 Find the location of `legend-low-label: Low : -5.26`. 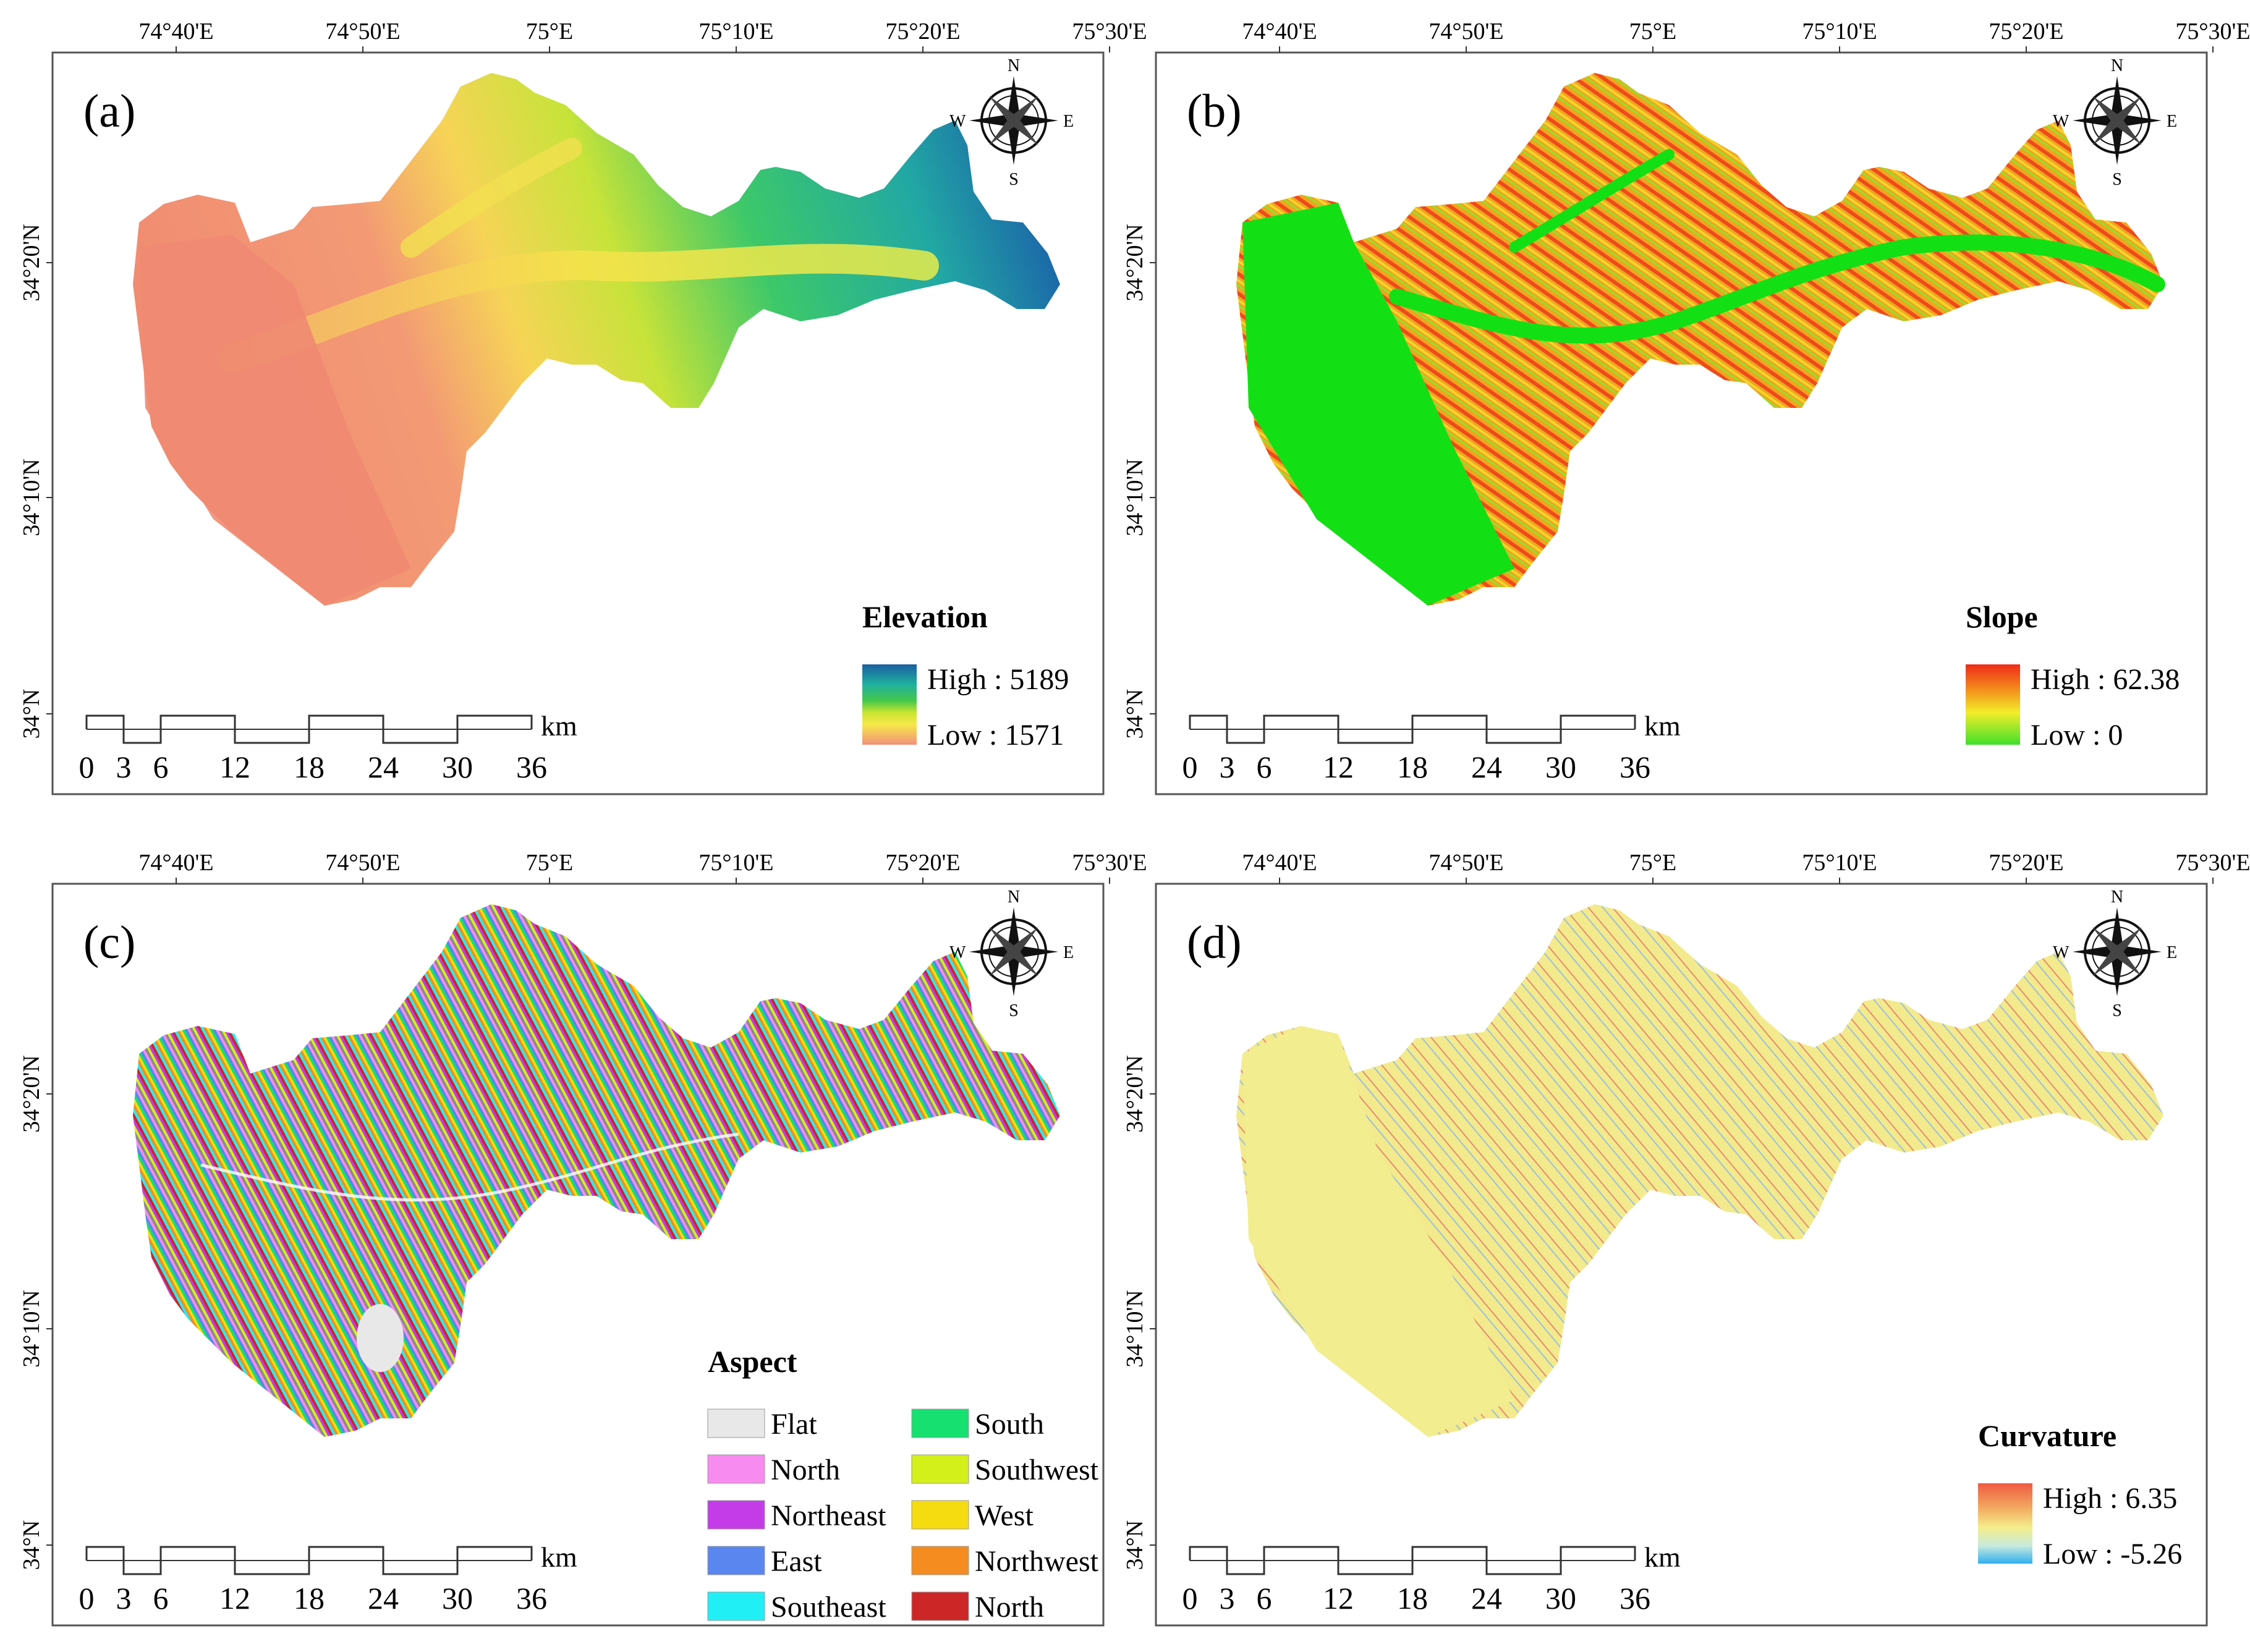

legend-low-label: Low : -5.26 is located at coordinates (2112, 1554).